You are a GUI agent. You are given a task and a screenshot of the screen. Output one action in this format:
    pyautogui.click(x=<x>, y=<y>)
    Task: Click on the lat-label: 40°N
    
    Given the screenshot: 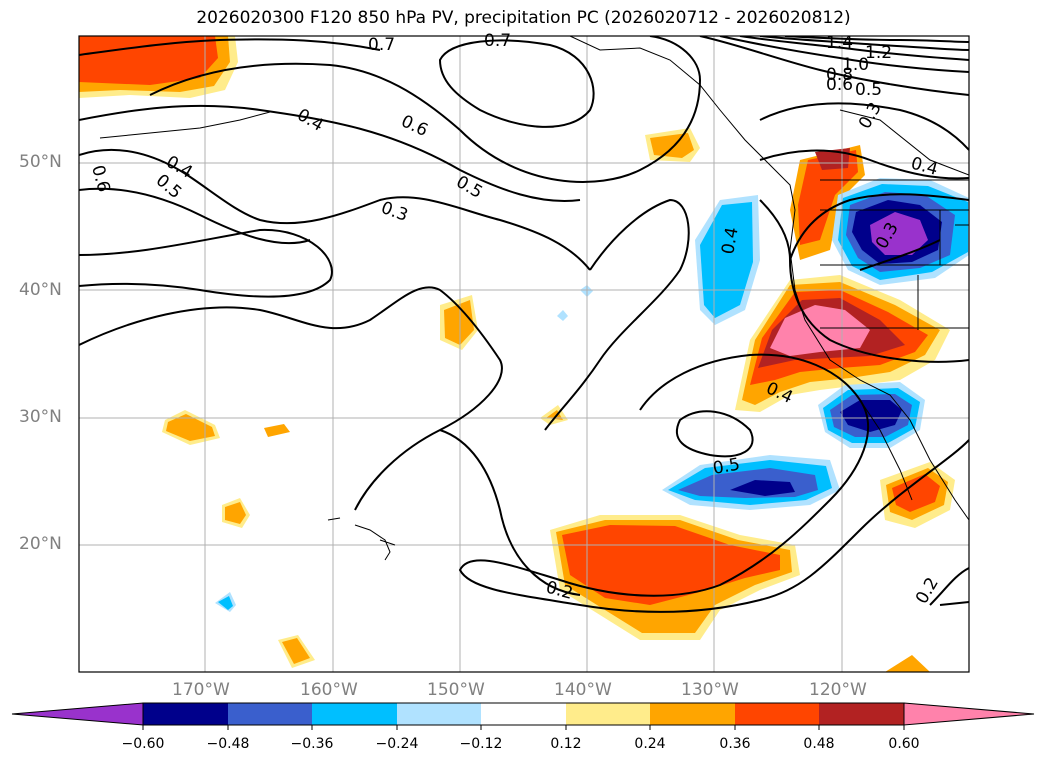 What is the action you would take?
    pyautogui.click(x=40, y=290)
    